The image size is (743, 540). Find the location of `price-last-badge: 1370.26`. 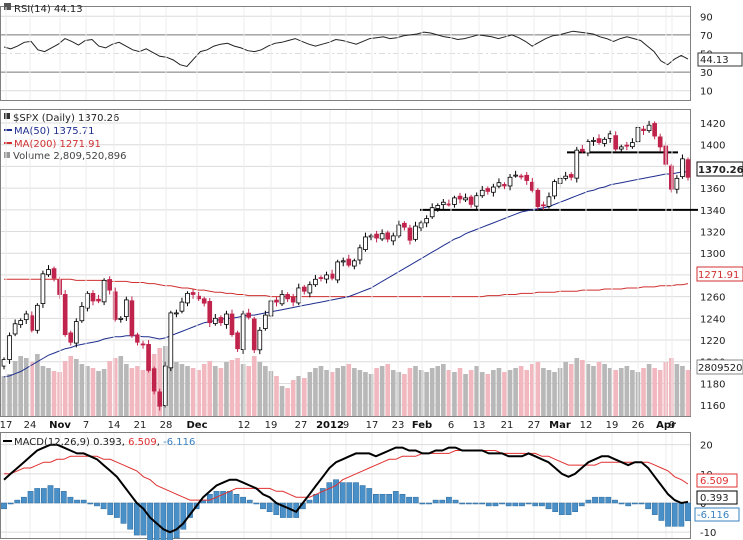

price-last-badge: 1370.26 is located at coordinates (719, 169).